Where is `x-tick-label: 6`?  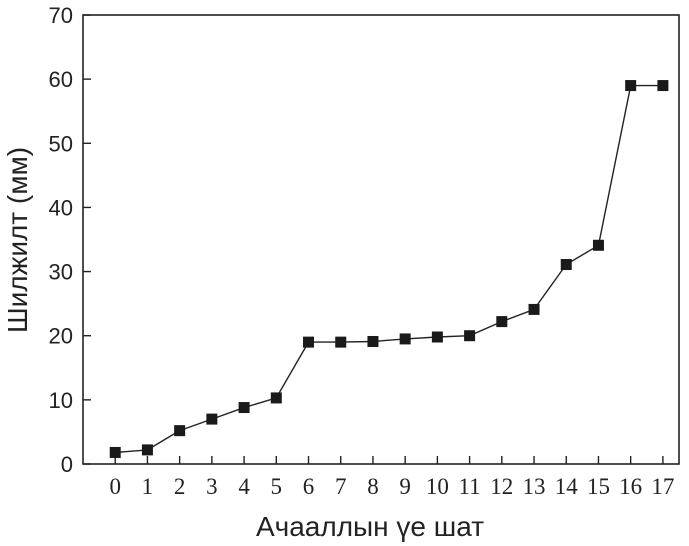
x-tick-label: 6 is located at coordinates (309, 486).